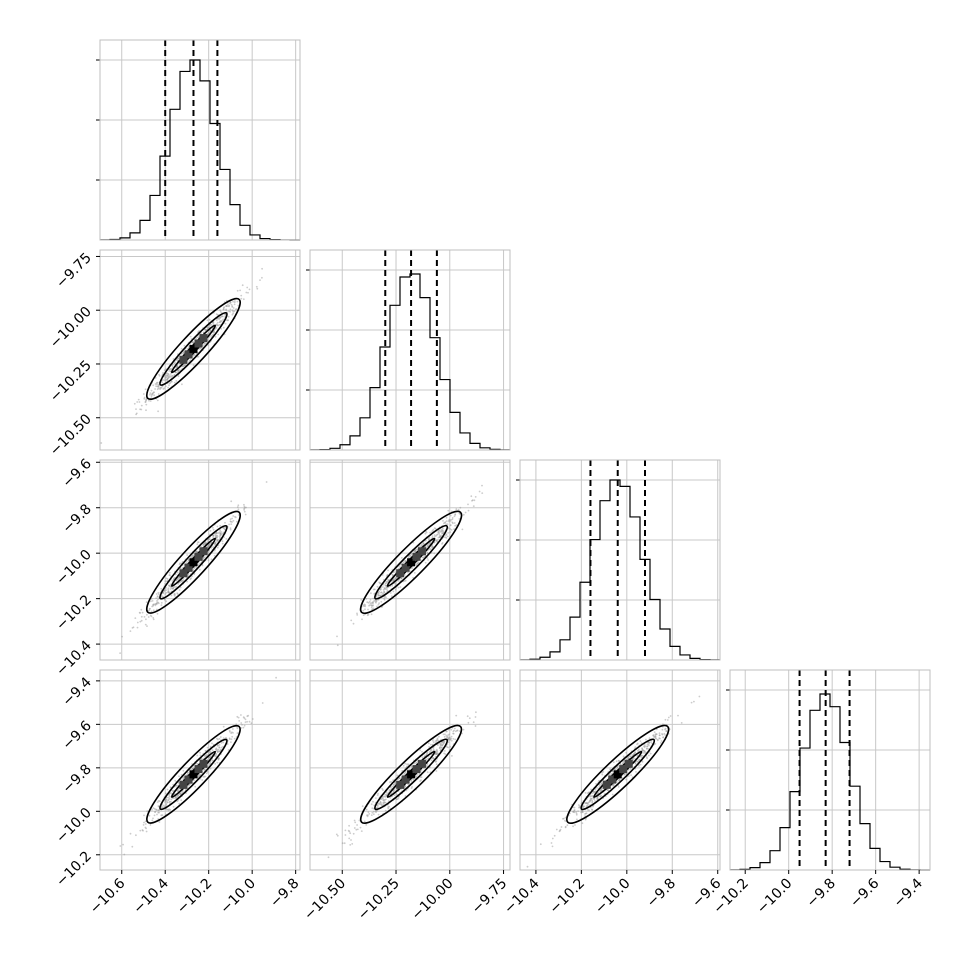  Describe the element at coordinates (71, 328) in the screenshot. I see `y-tick-label: −10.00` at that location.